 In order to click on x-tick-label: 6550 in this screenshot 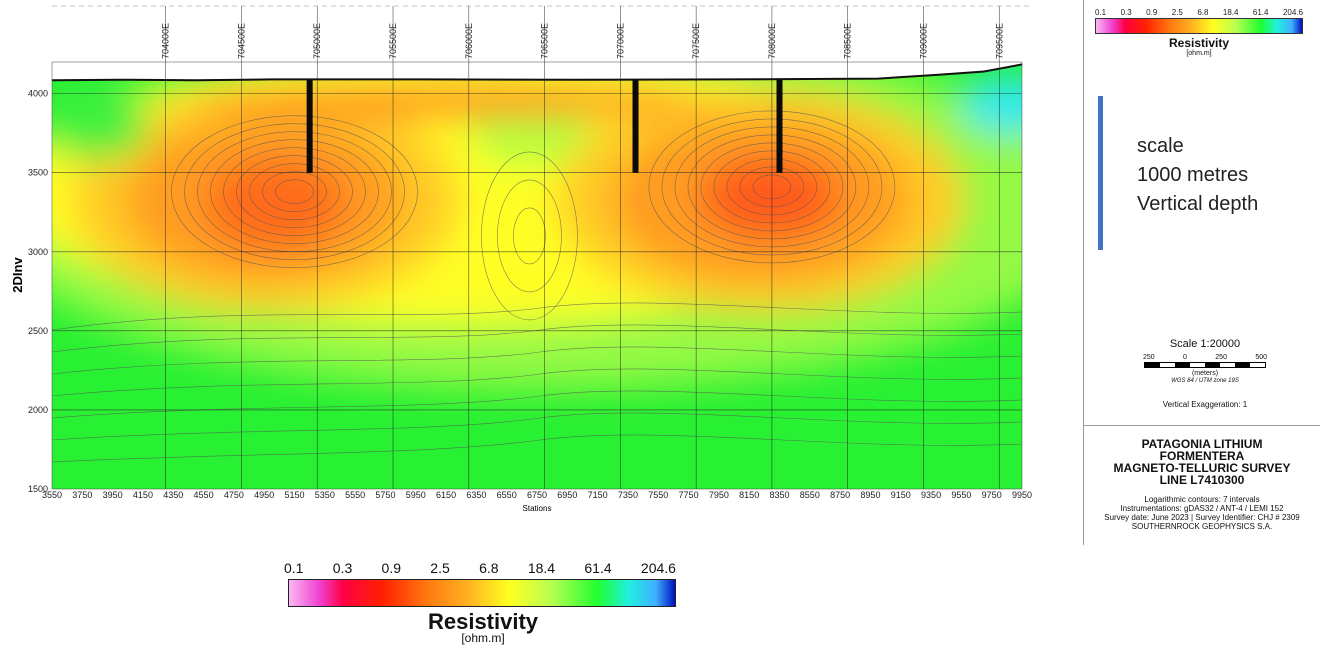, I will do `click(507, 495)`.